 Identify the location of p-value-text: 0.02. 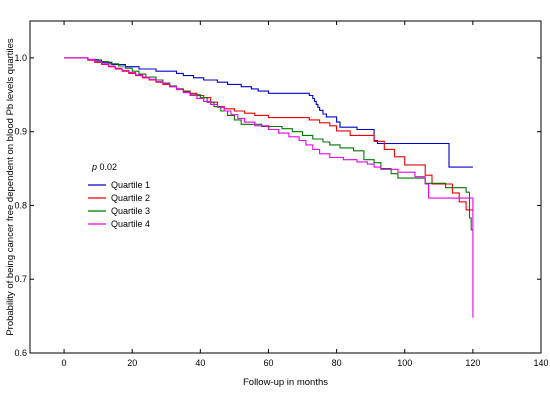
(107, 167).